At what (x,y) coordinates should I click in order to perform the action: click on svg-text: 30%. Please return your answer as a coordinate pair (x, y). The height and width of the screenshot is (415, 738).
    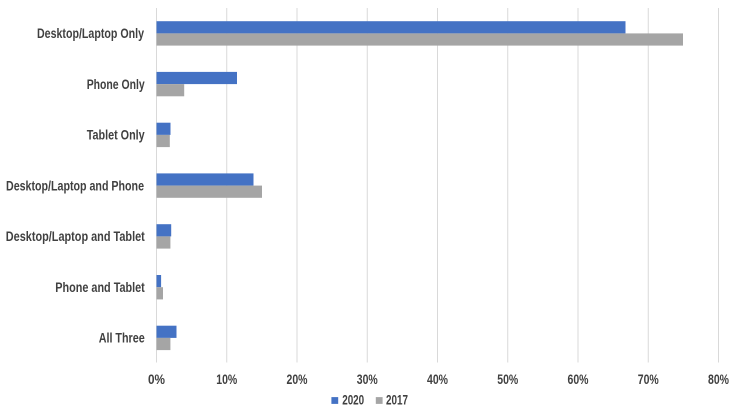
    Looking at the image, I should click on (367, 379).